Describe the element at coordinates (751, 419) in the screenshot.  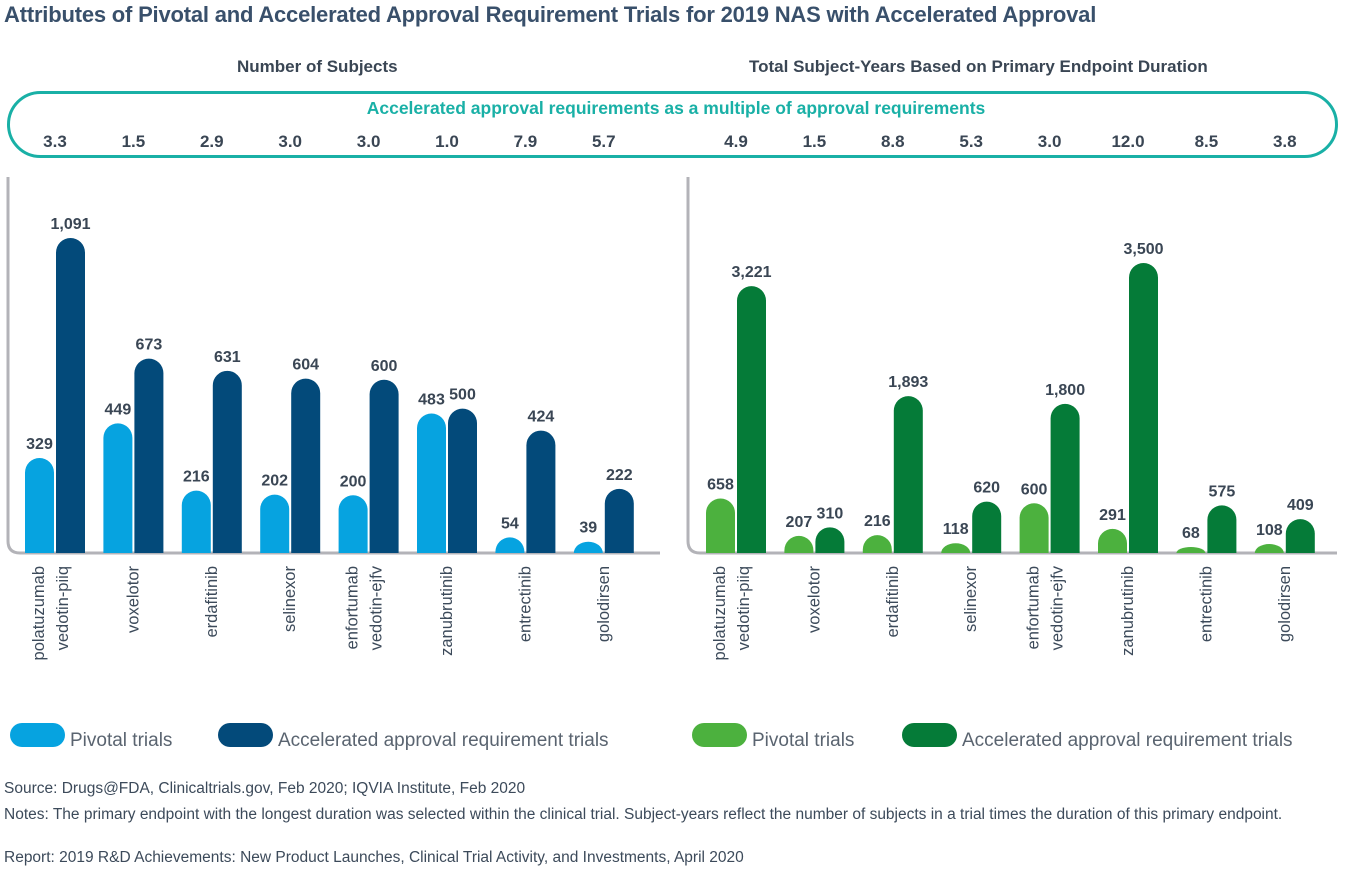
I see `right-bar-accelerated-polatuzumab-vedotin-piiq` at that location.